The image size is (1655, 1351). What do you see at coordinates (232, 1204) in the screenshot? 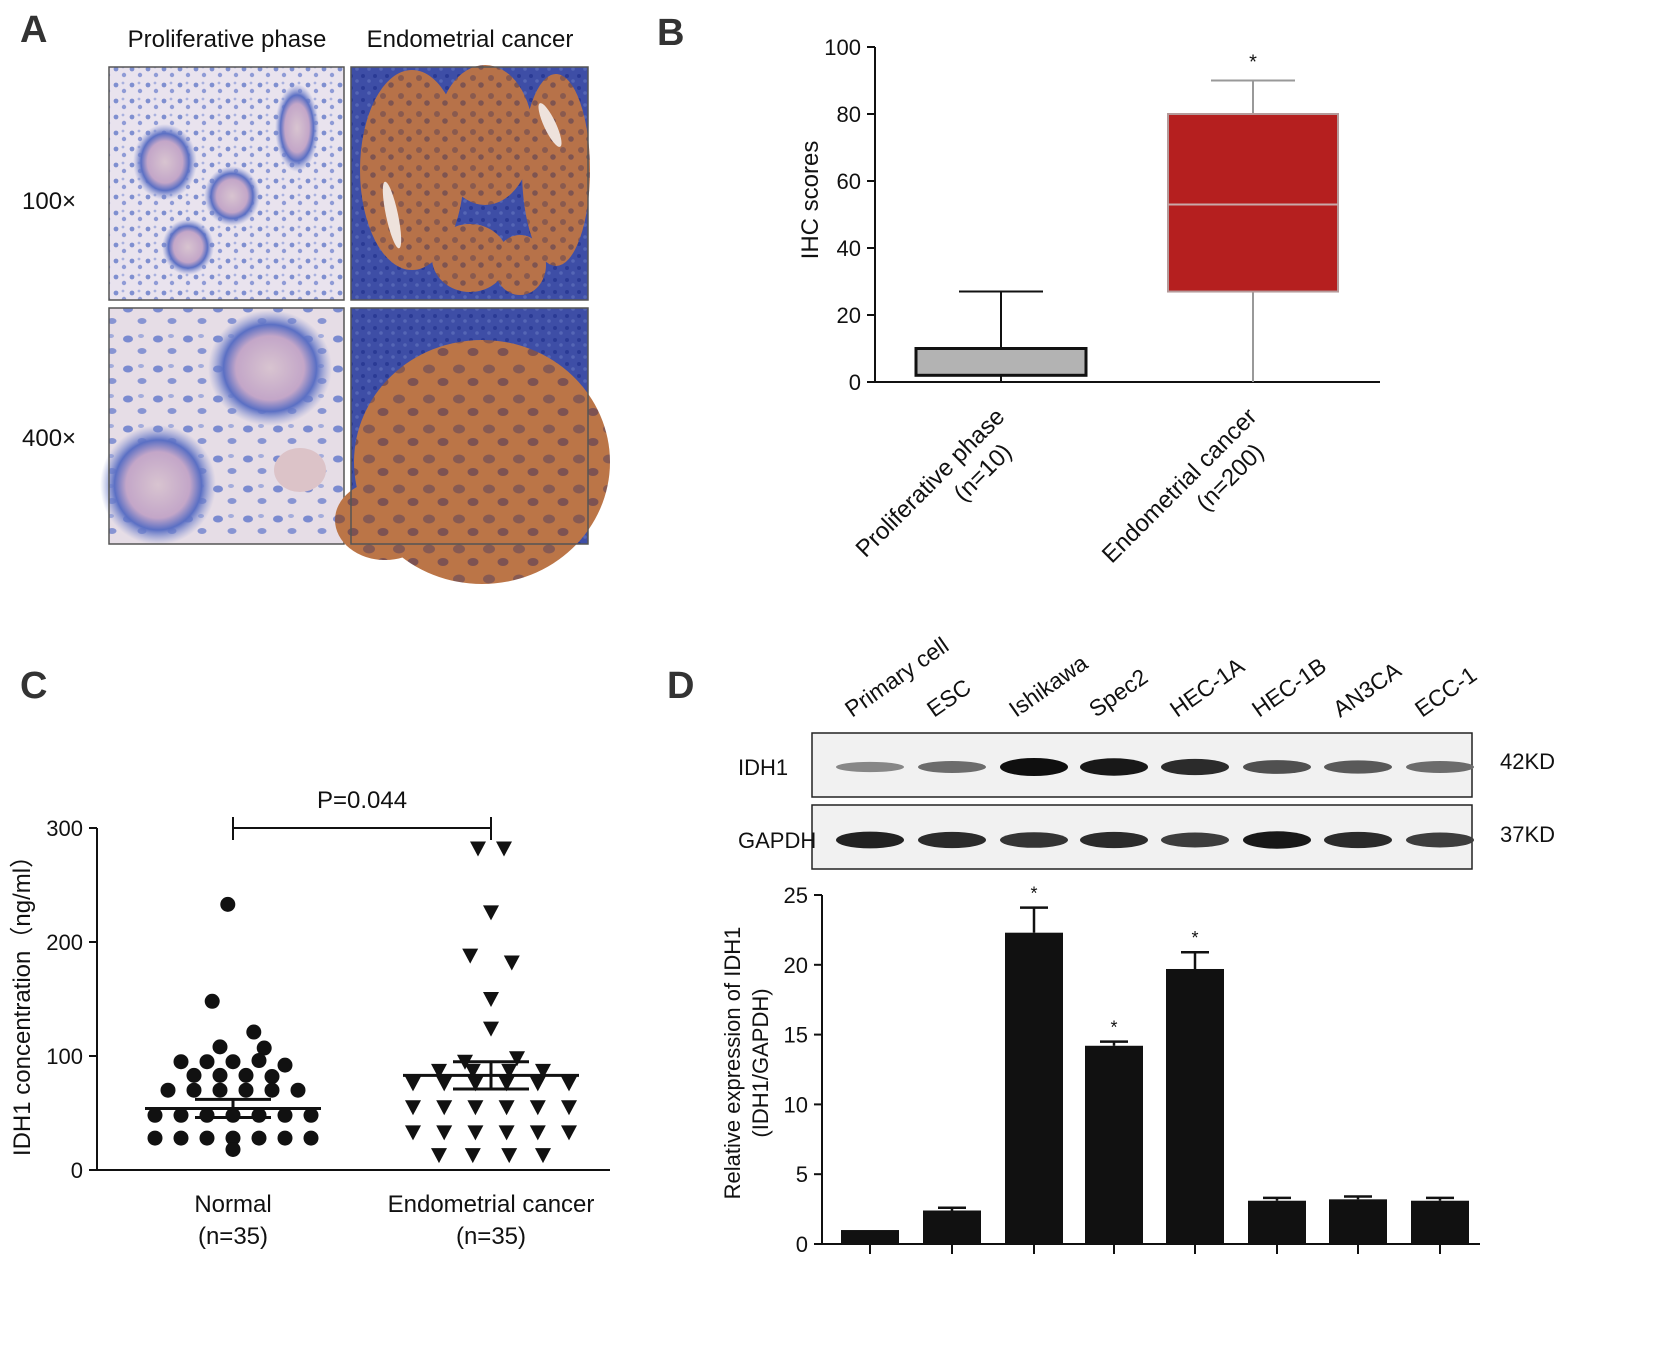
I see `panel-c-category-label: Normal` at bounding box center [232, 1204].